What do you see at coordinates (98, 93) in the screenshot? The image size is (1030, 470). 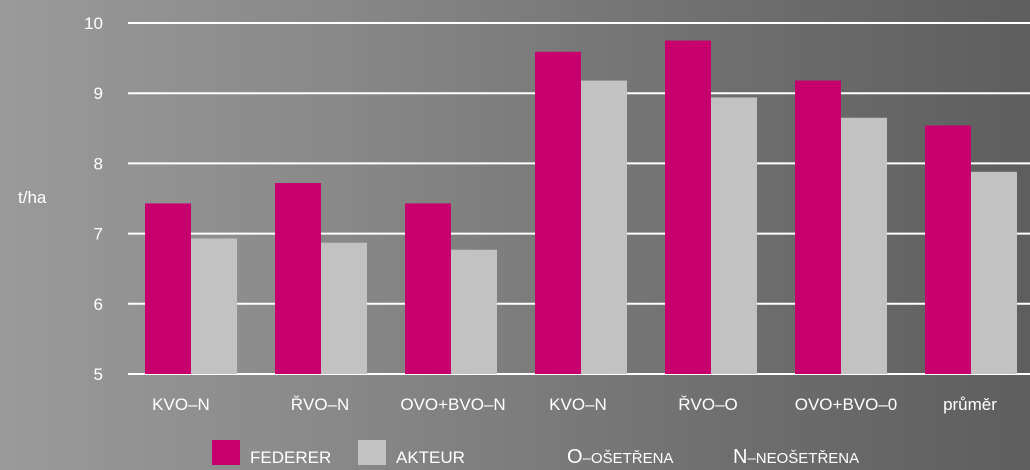 I see `y-tick-label: 9` at bounding box center [98, 93].